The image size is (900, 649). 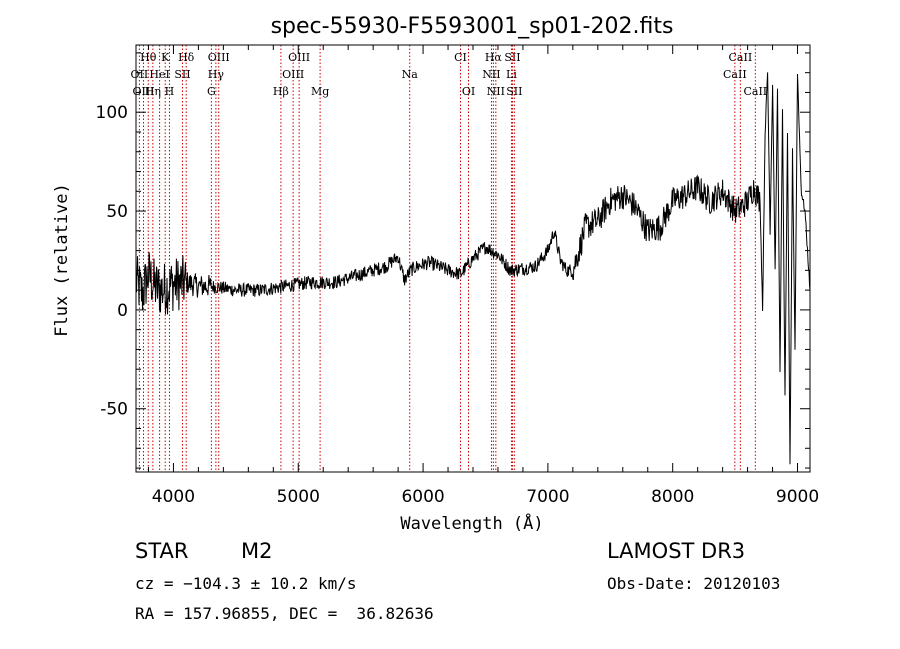 What do you see at coordinates (410, 74) in the screenshot?
I see `spectral-line-label: Na` at bounding box center [410, 74].